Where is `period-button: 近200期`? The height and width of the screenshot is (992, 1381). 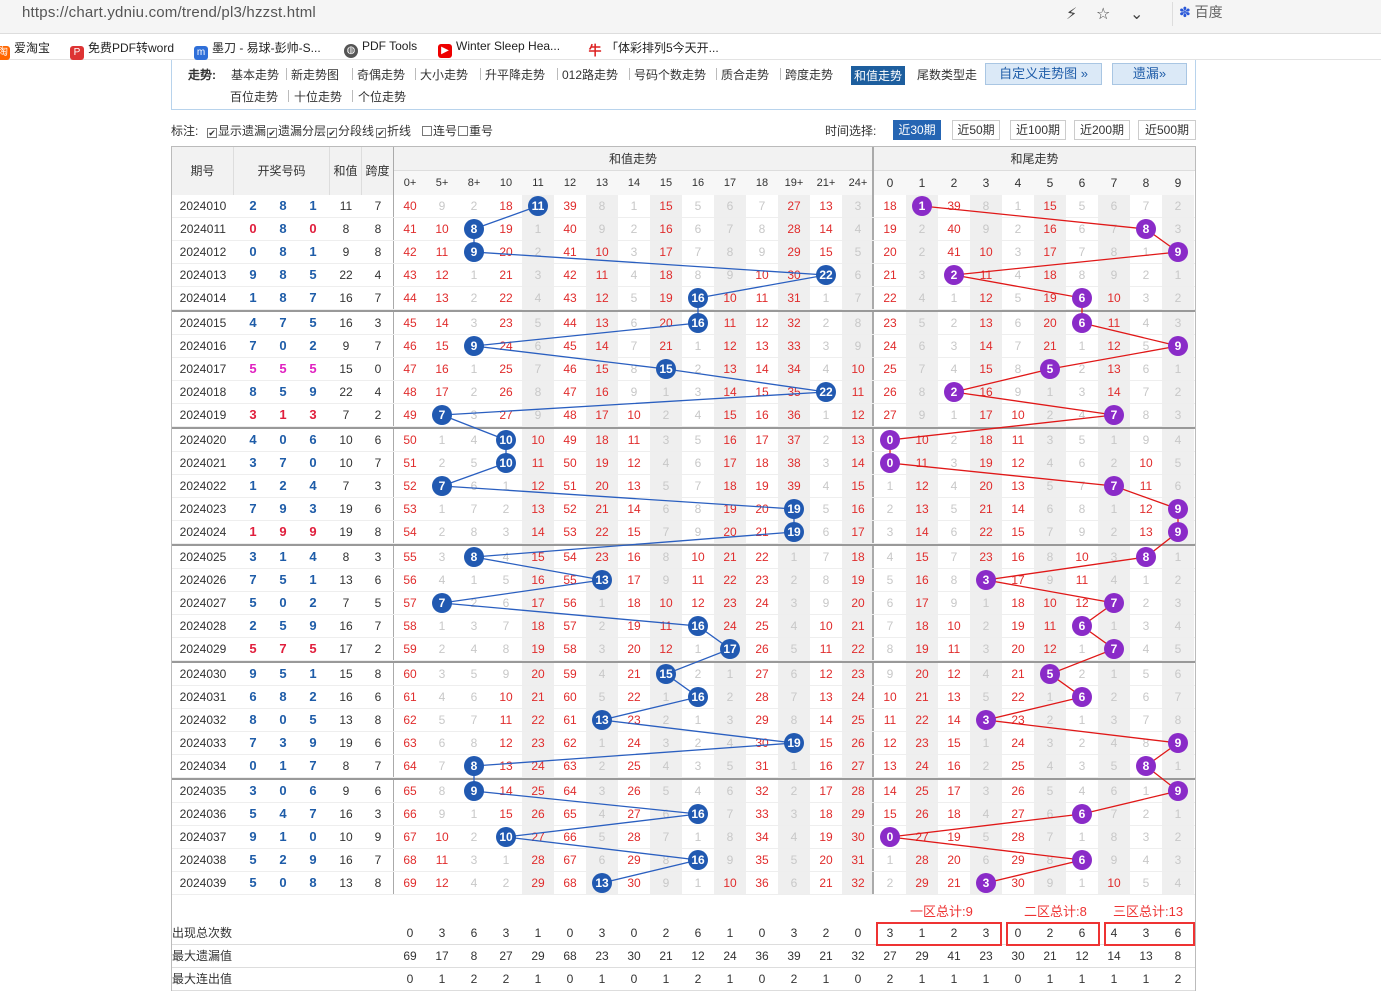
period-button: 近200期 is located at coordinates (1102, 130).